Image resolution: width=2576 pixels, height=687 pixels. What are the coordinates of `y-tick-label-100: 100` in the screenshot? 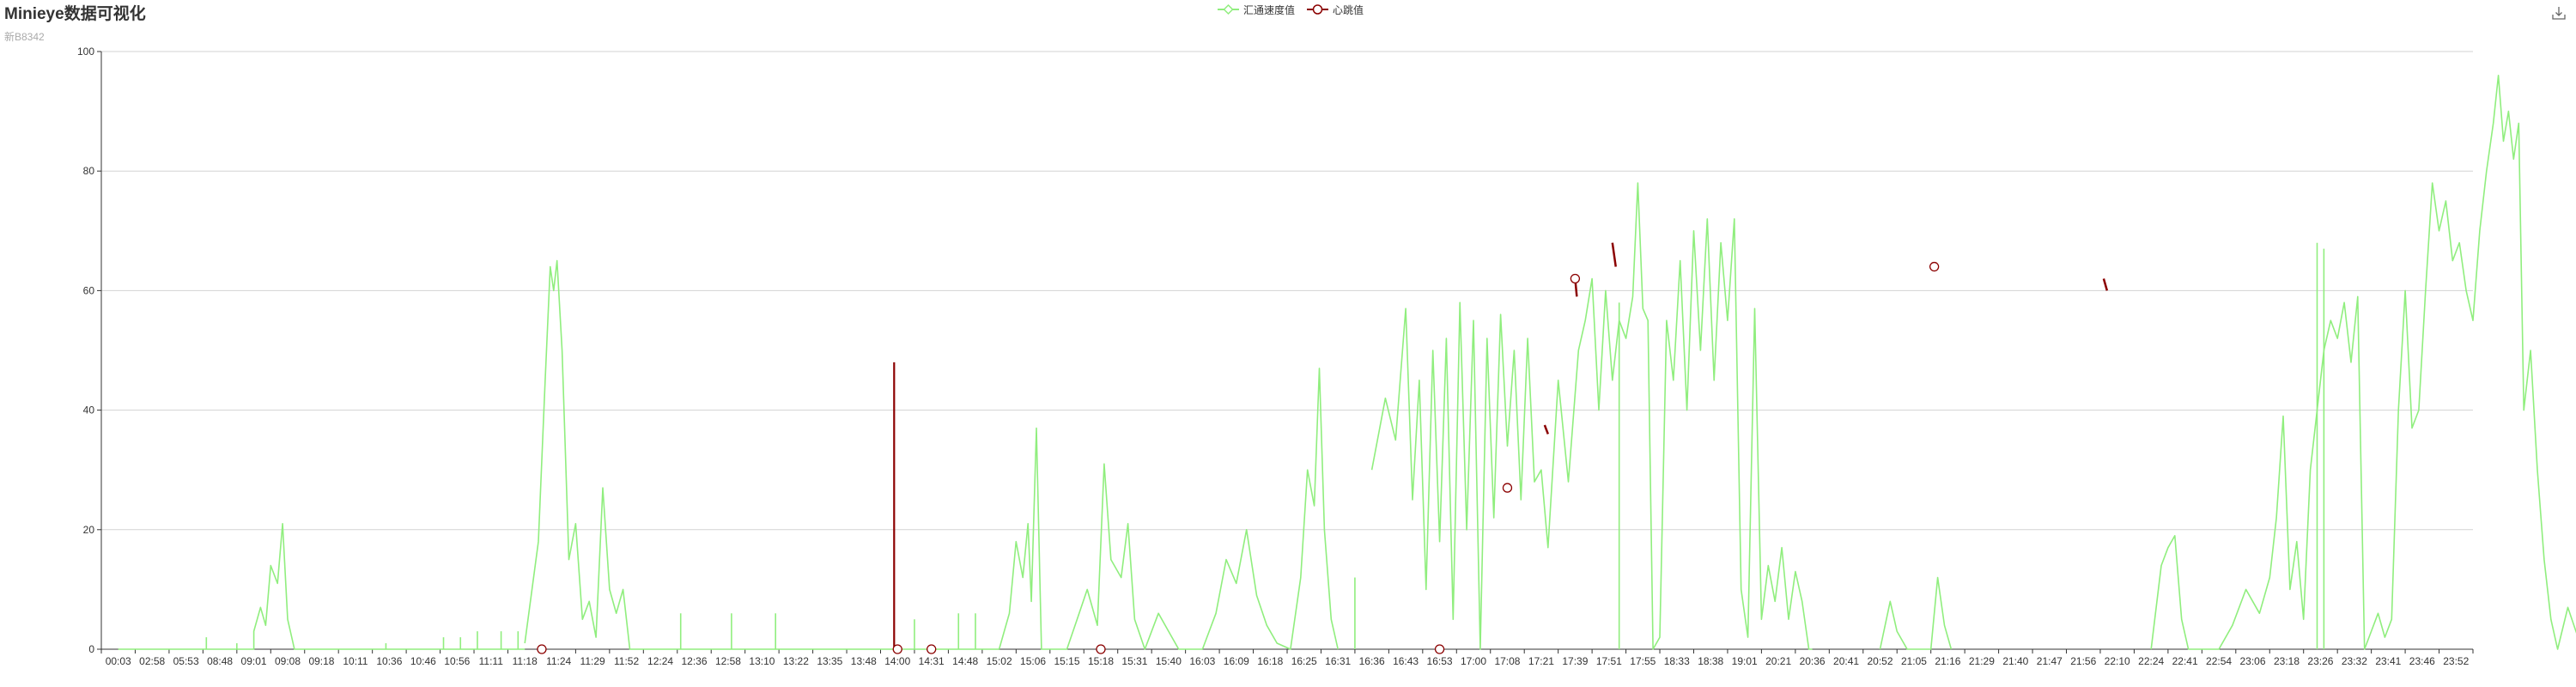 It's located at (85, 52).